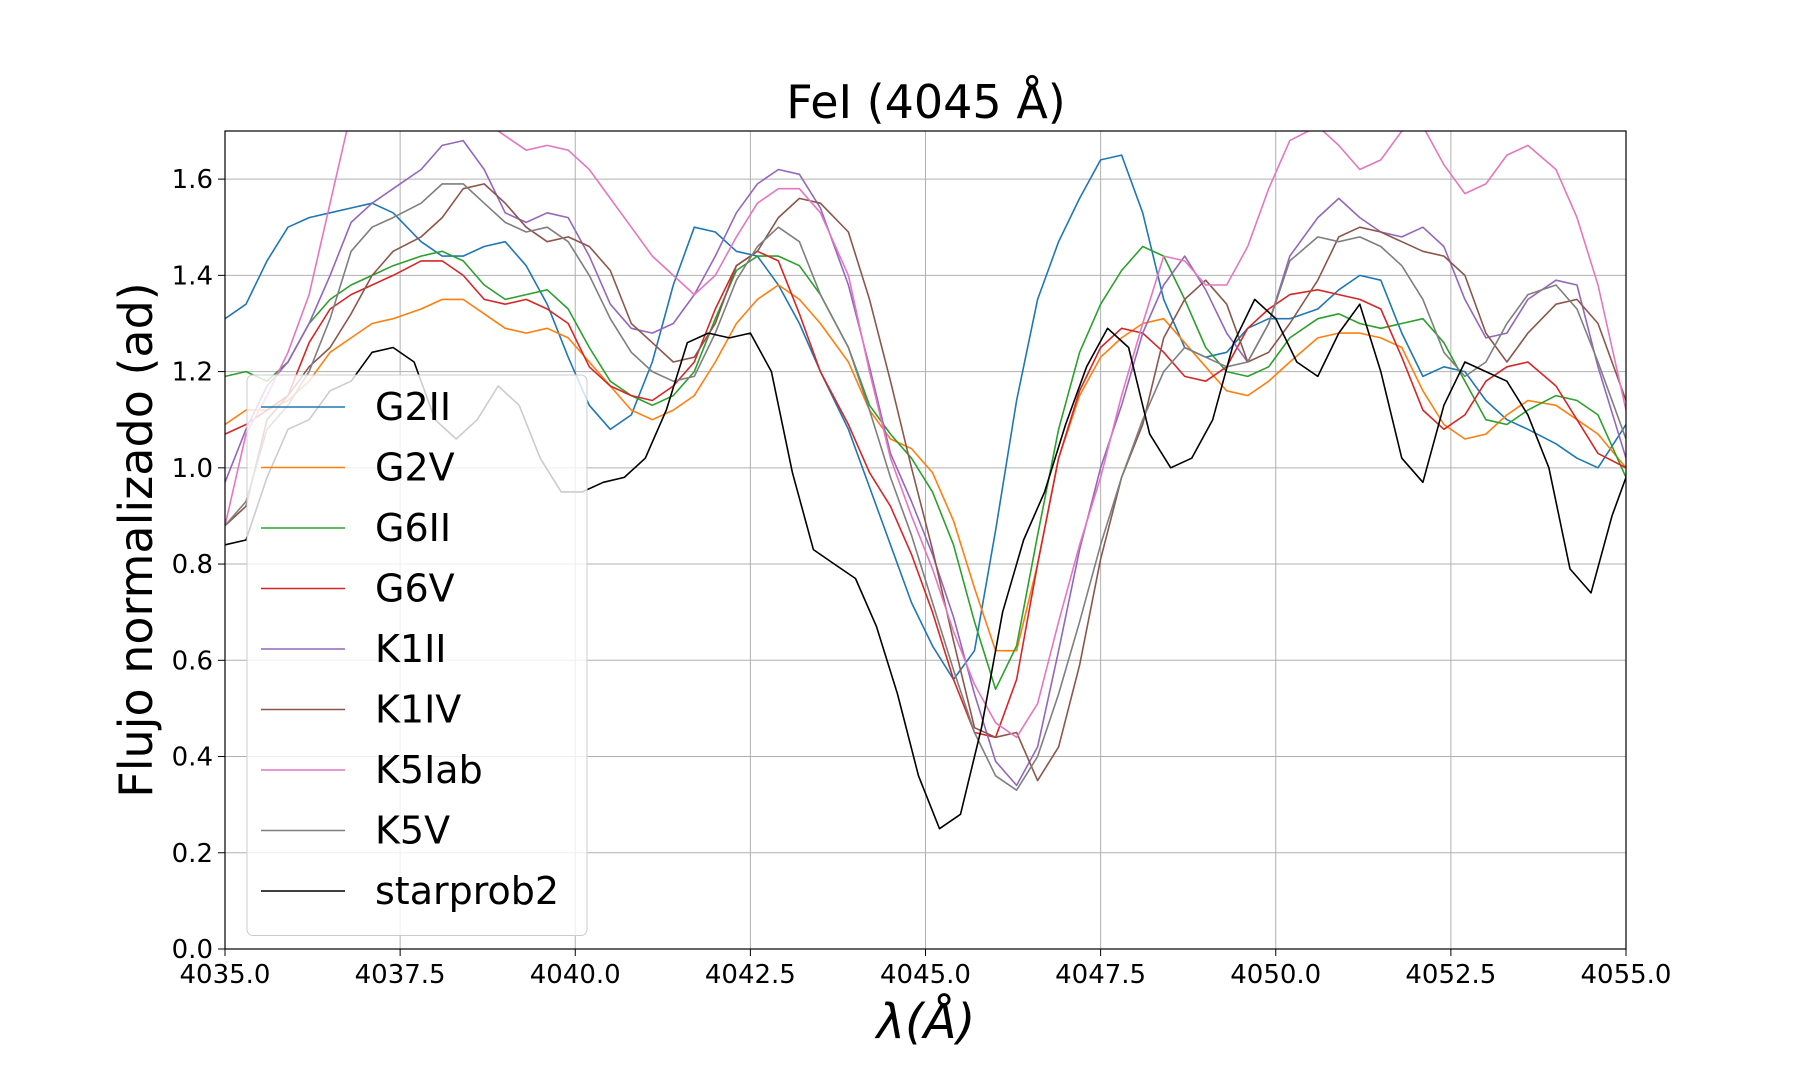  What do you see at coordinates (192, 661) in the screenshot?
I see `y-tick-label: 0.6` at bounding box center [192, 661].